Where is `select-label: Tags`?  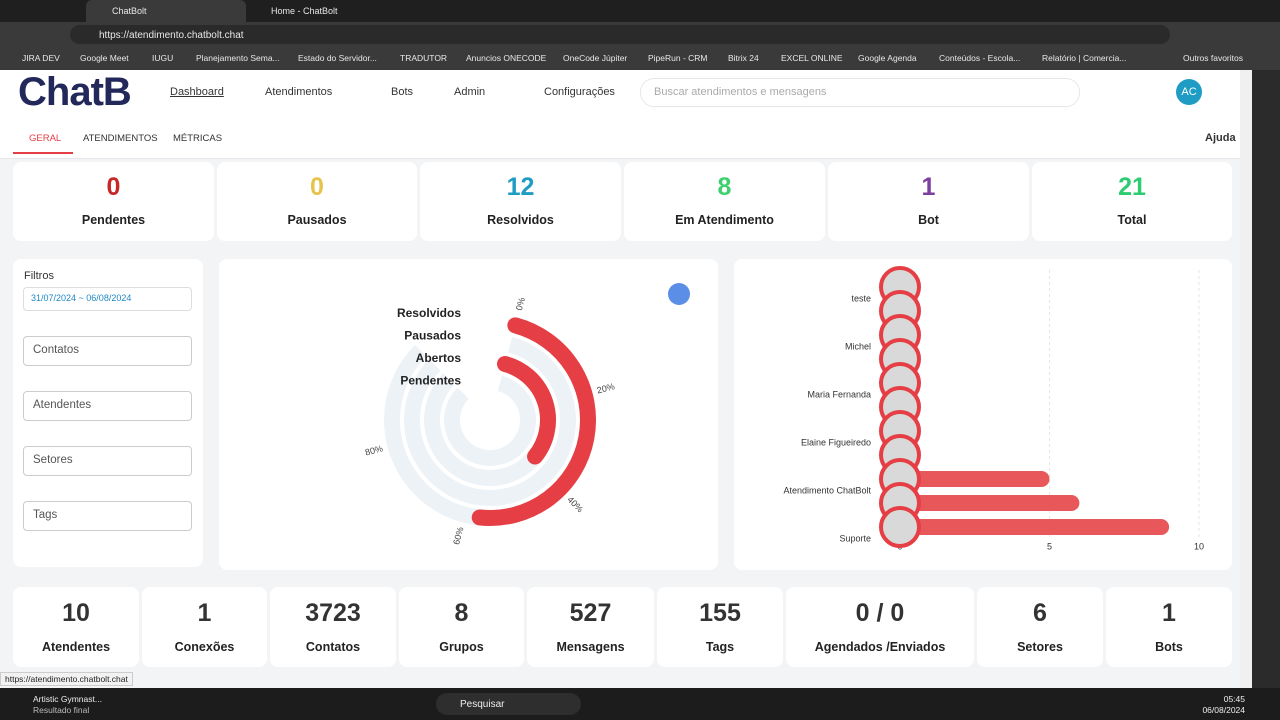
select-label: Tags is located at coordinates (45, 515).